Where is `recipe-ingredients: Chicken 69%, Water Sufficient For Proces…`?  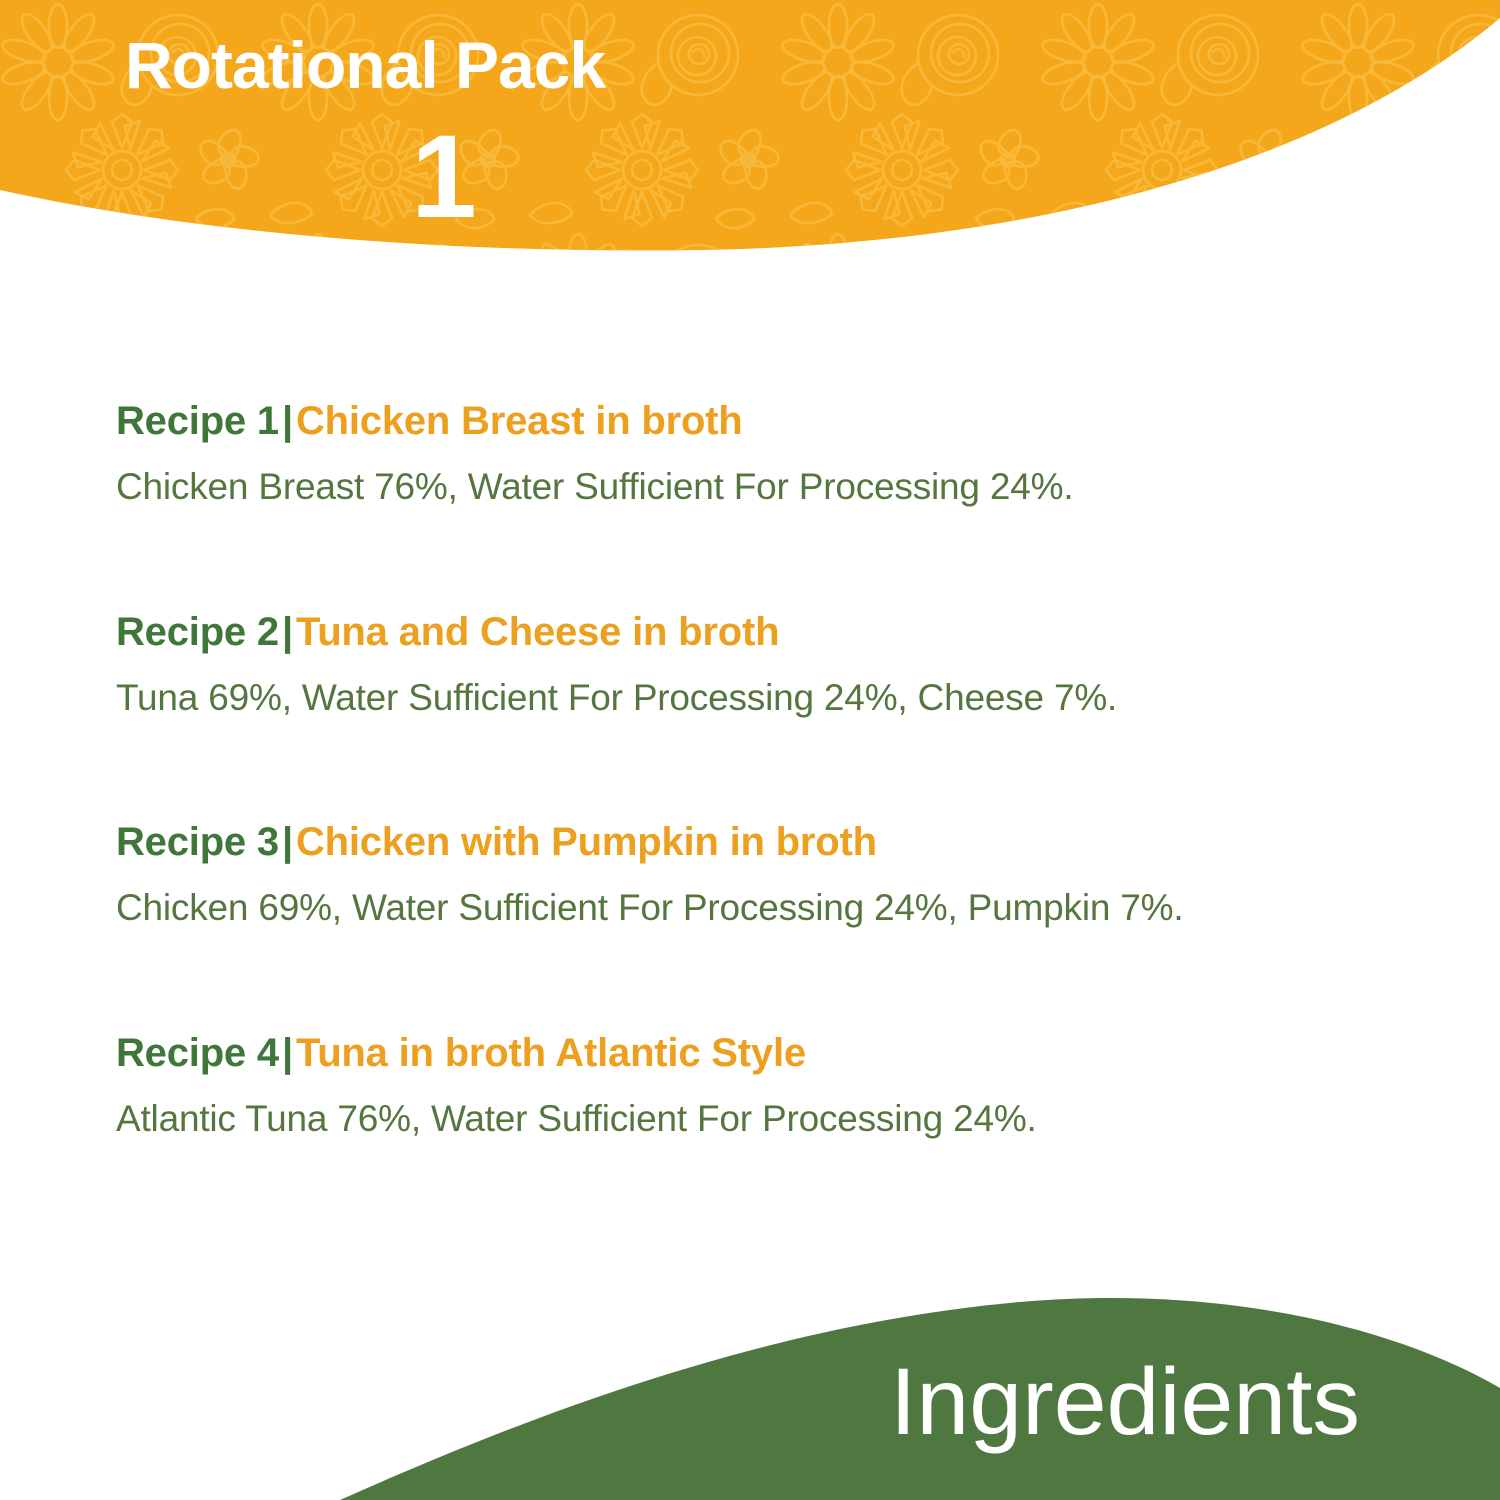
recipe-ingredients: Chicken 69%, Water Sufficient For Proces… is located at coordinates (650, 908).